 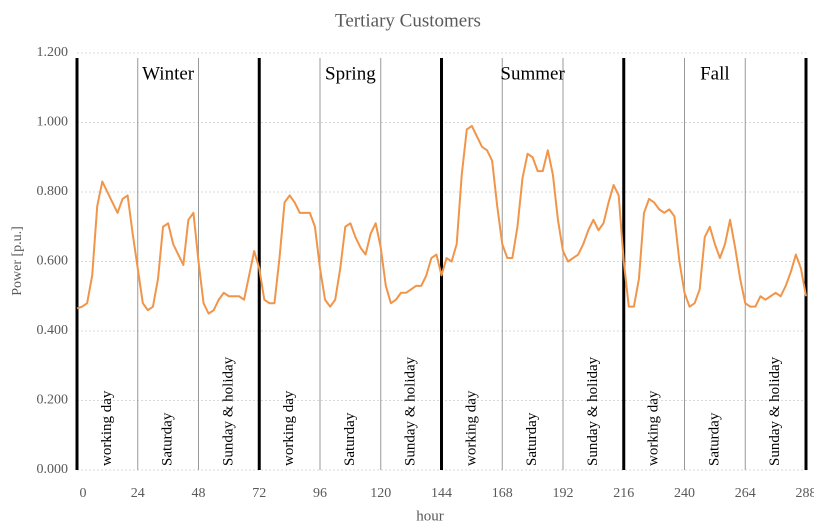 What do you see at coordinates (83, 493) in the screenshot?
I see `x-tick-label: 0` at bounding box center [83, 493].